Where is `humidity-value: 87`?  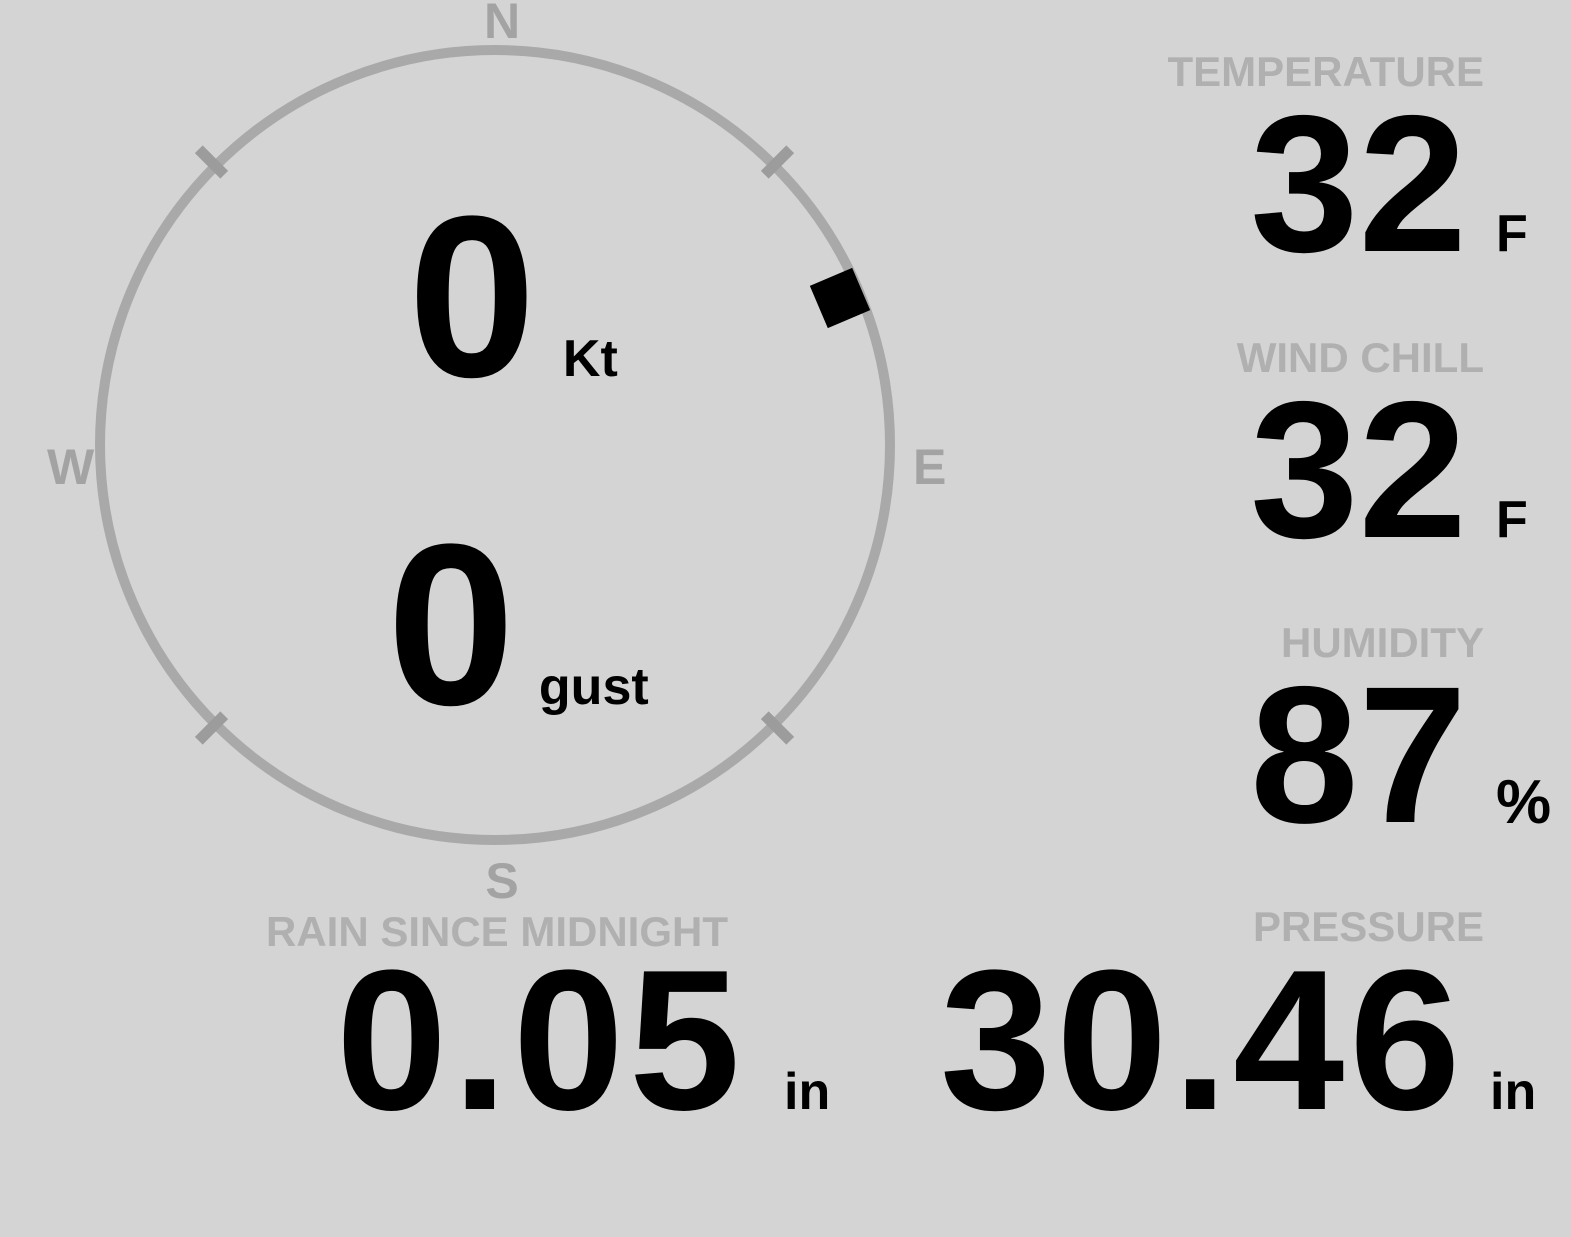 humidity-value: 87 is located at coordinates (1358, 755).